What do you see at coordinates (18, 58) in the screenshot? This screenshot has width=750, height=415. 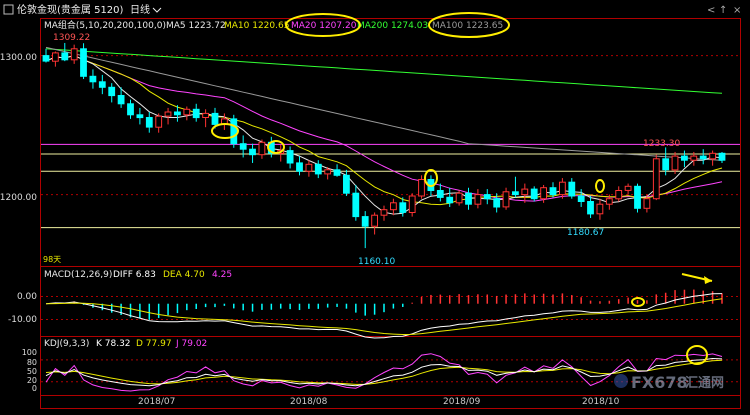 I see `price-tick-1300: 1300.00` at bounding box center [18, 58].